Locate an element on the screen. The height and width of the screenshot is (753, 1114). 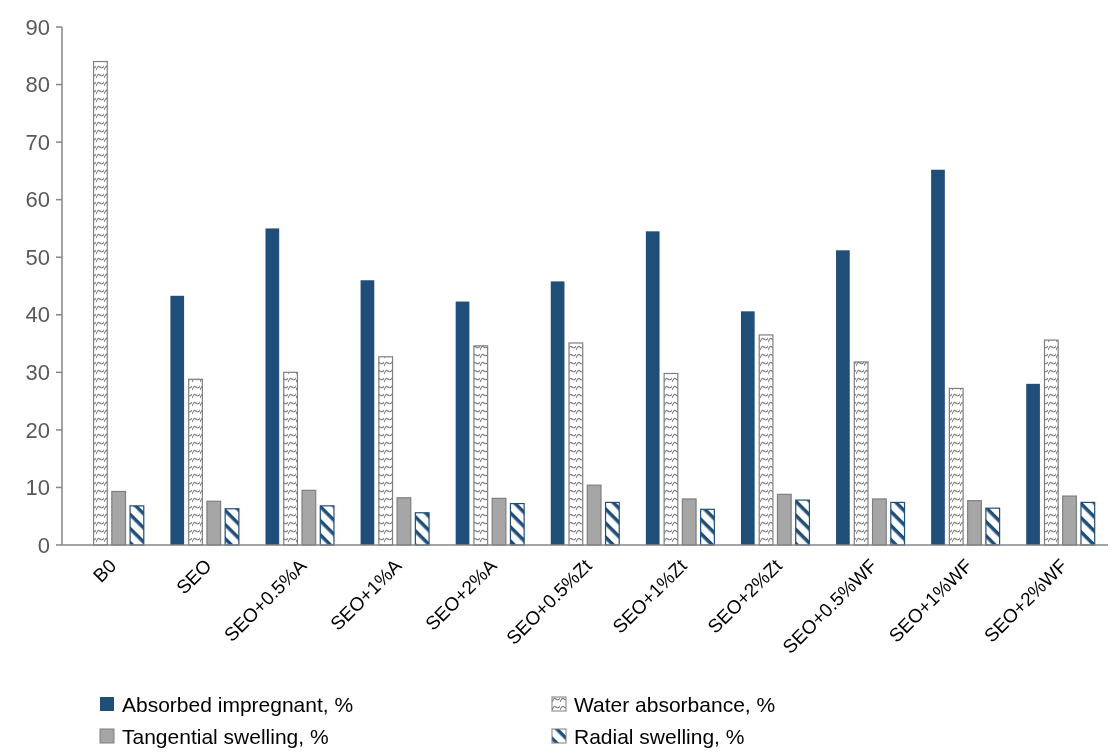
y-tick-label: 80 is located at coordinates (37, 85).